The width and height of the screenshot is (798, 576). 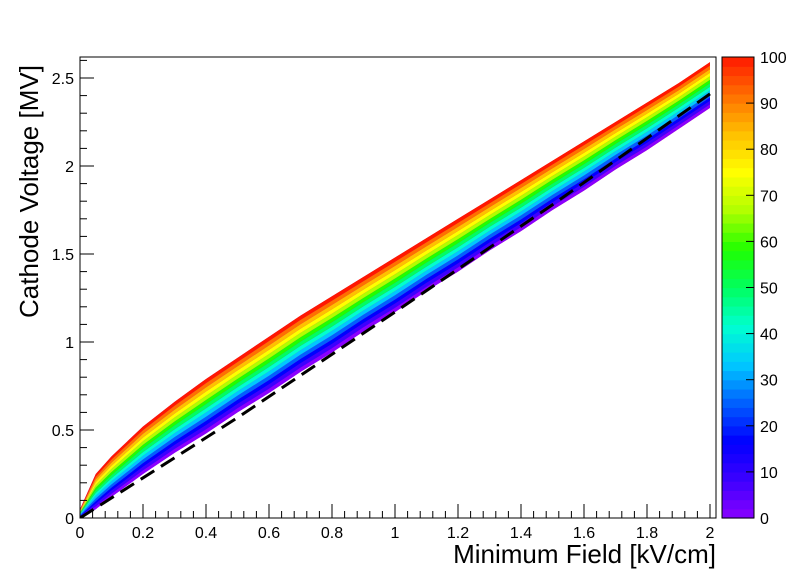 I want to click on x-tick-label: 0.8, so click(x=332, y=533).